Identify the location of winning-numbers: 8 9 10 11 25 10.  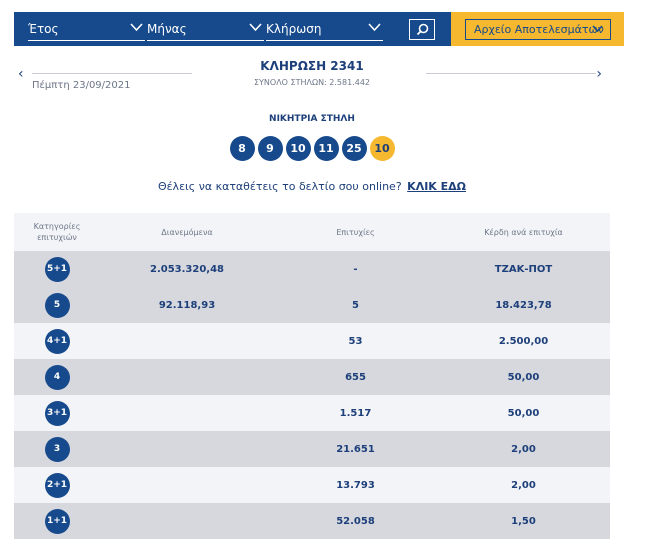
(312, 148).